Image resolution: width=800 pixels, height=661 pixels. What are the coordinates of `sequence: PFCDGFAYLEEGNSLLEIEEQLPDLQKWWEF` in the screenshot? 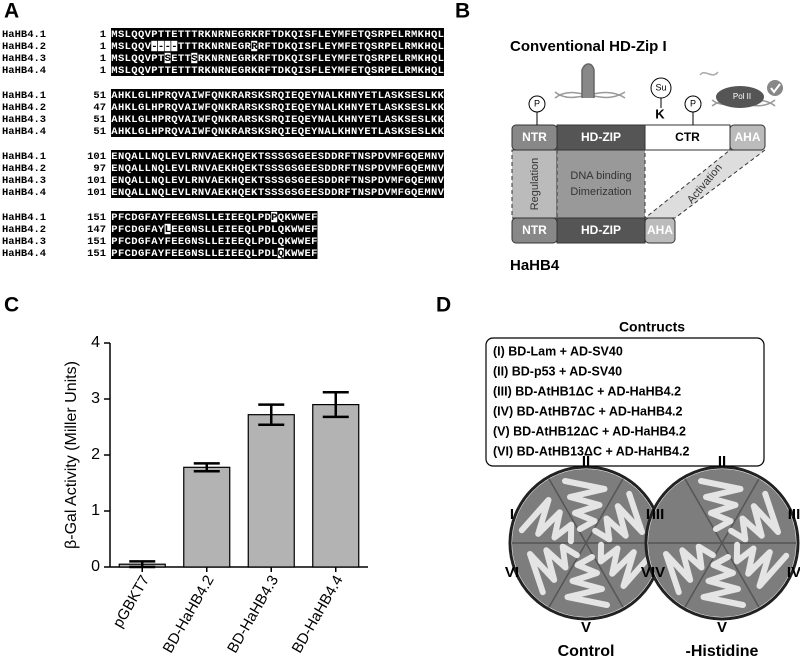 It's located at (214, 230).